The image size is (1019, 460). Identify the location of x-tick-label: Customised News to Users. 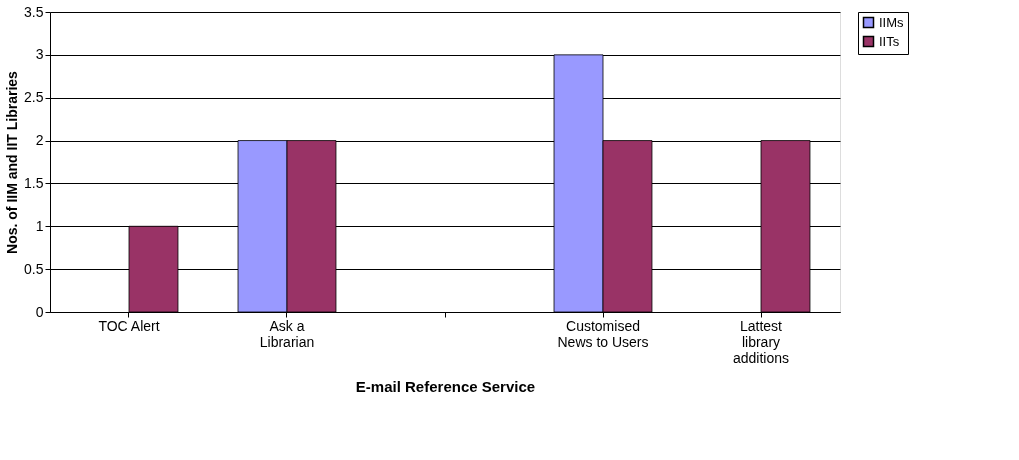
(603, 333).